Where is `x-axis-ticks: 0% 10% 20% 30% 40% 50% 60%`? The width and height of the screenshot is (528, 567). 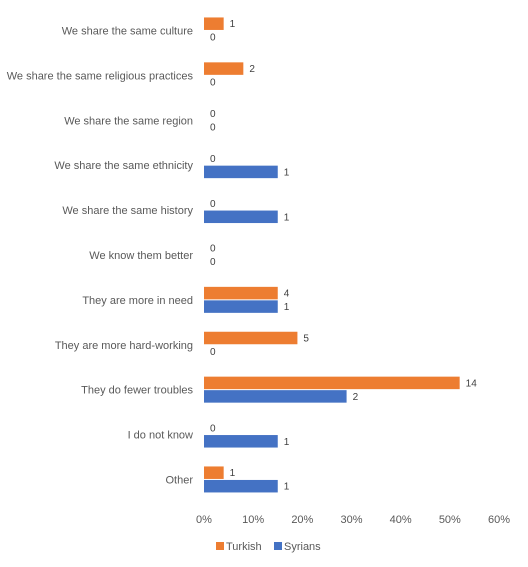 x-axis-ticks: 0% 10% 20% 30% 40% 50% 60% is located at coordinates (353, 520).